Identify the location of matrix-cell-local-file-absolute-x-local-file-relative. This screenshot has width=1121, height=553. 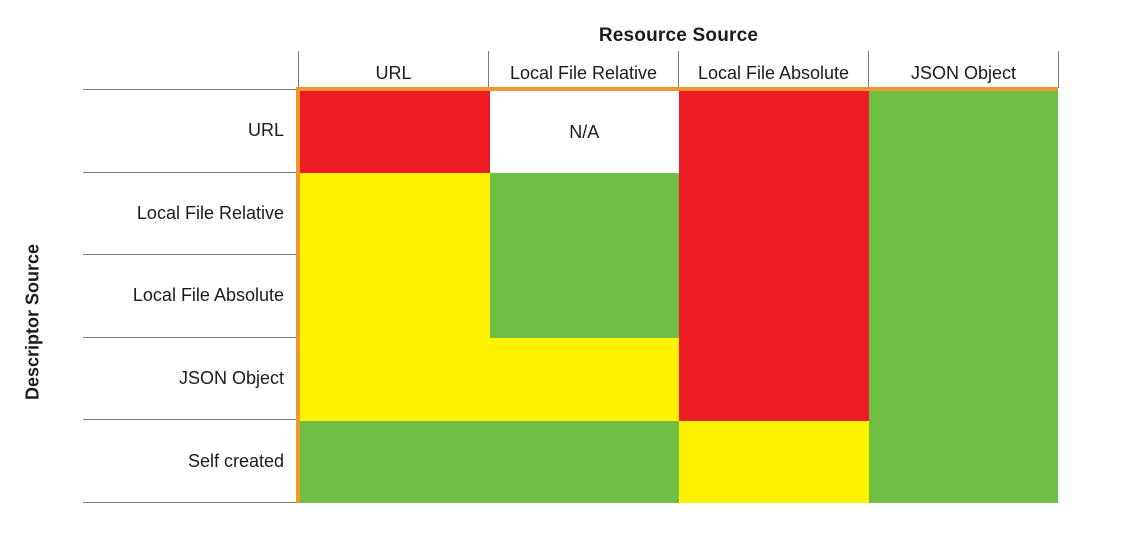
(584, 297).